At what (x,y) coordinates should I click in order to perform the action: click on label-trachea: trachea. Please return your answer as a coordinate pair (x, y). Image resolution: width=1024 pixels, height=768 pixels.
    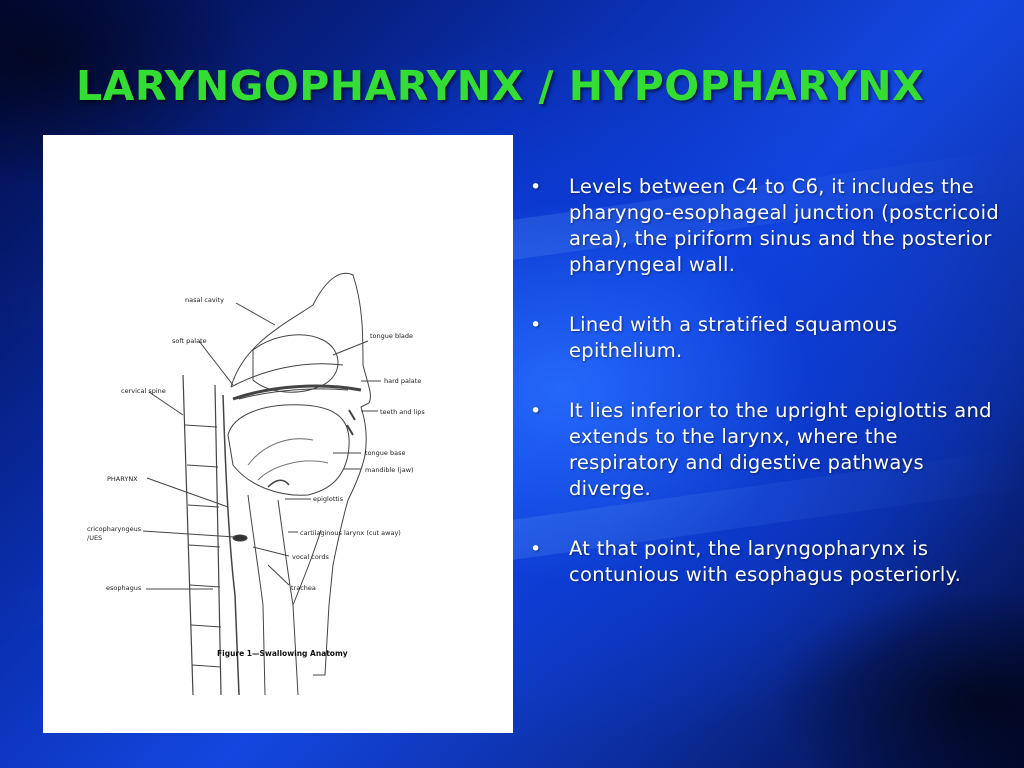
    Looking at the image, I should click on (303, 588).